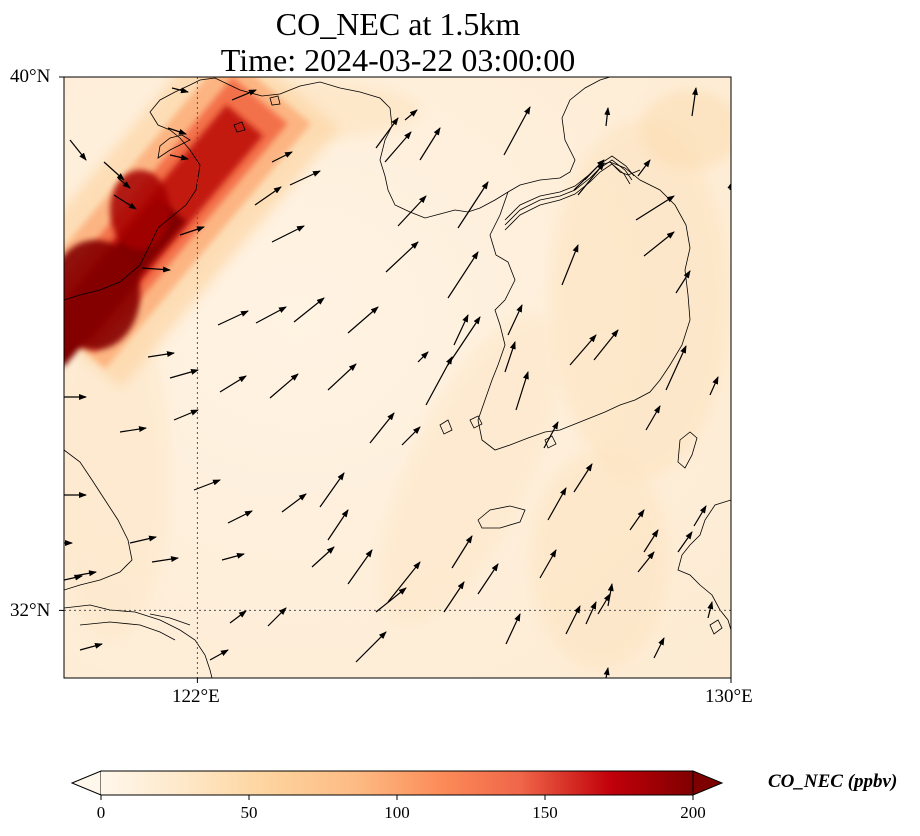  I want to click on colorbar-tick-label: 50, so click(249, 812).